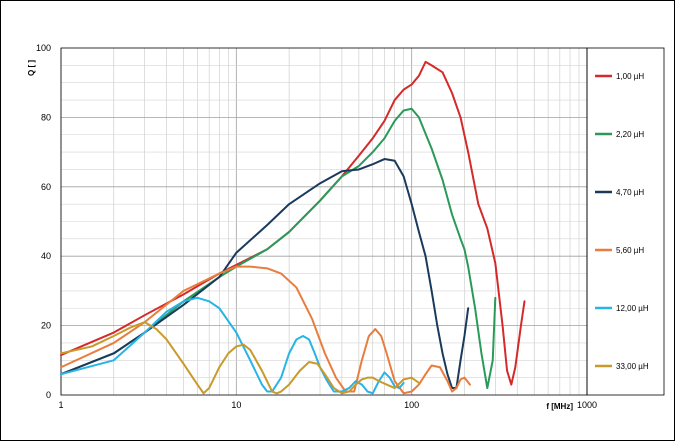 Image resolution: width=675 pixels, height=442 pixels. What do you see at coordinates (587, 405) in the screenshot?
I see `x-tick-label: 1000` at bounding box center [587, 405].